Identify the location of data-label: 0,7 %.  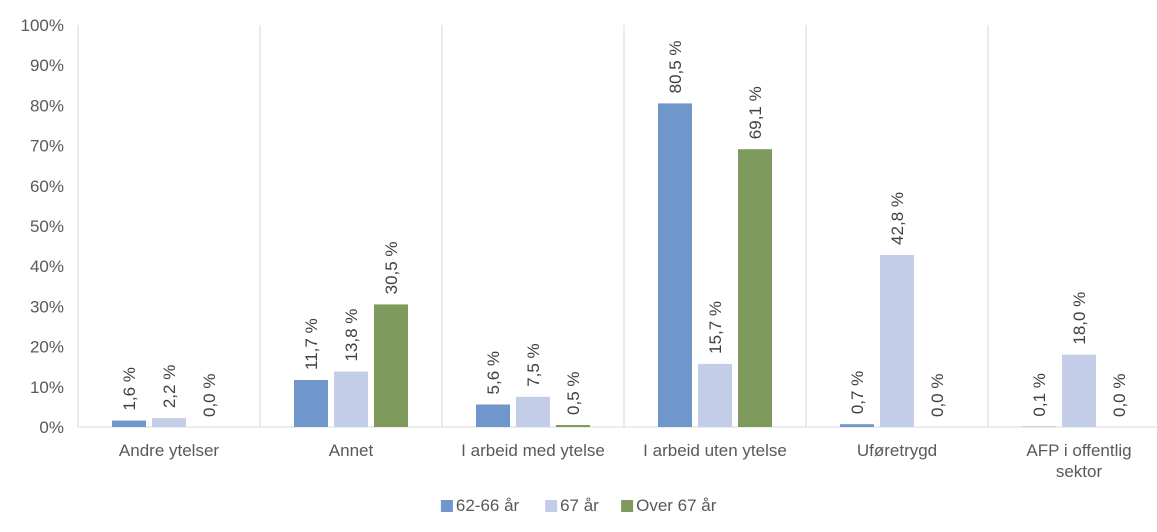
(857, 392).